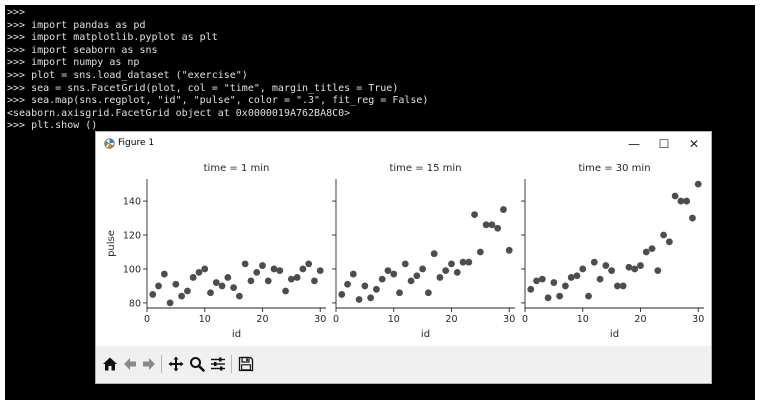 The width and height of the screenshot is (760, 412). What do you see at coordinates (403, 144) in the screenshot?
I see `title-bar: Figure 1 — ☐ ✕` at bounding box center [403, 144].